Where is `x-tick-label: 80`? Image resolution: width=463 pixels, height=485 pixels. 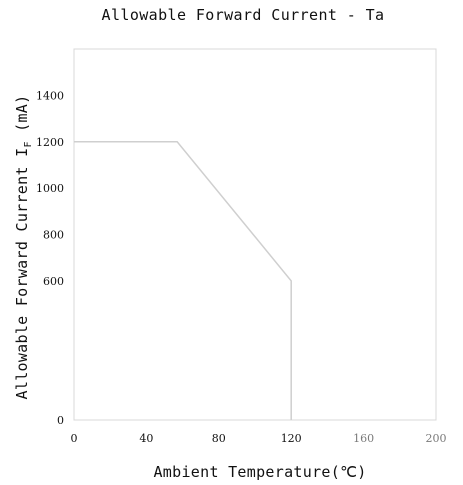 x-tick-label: 80 is located at coordinates (219, 438).